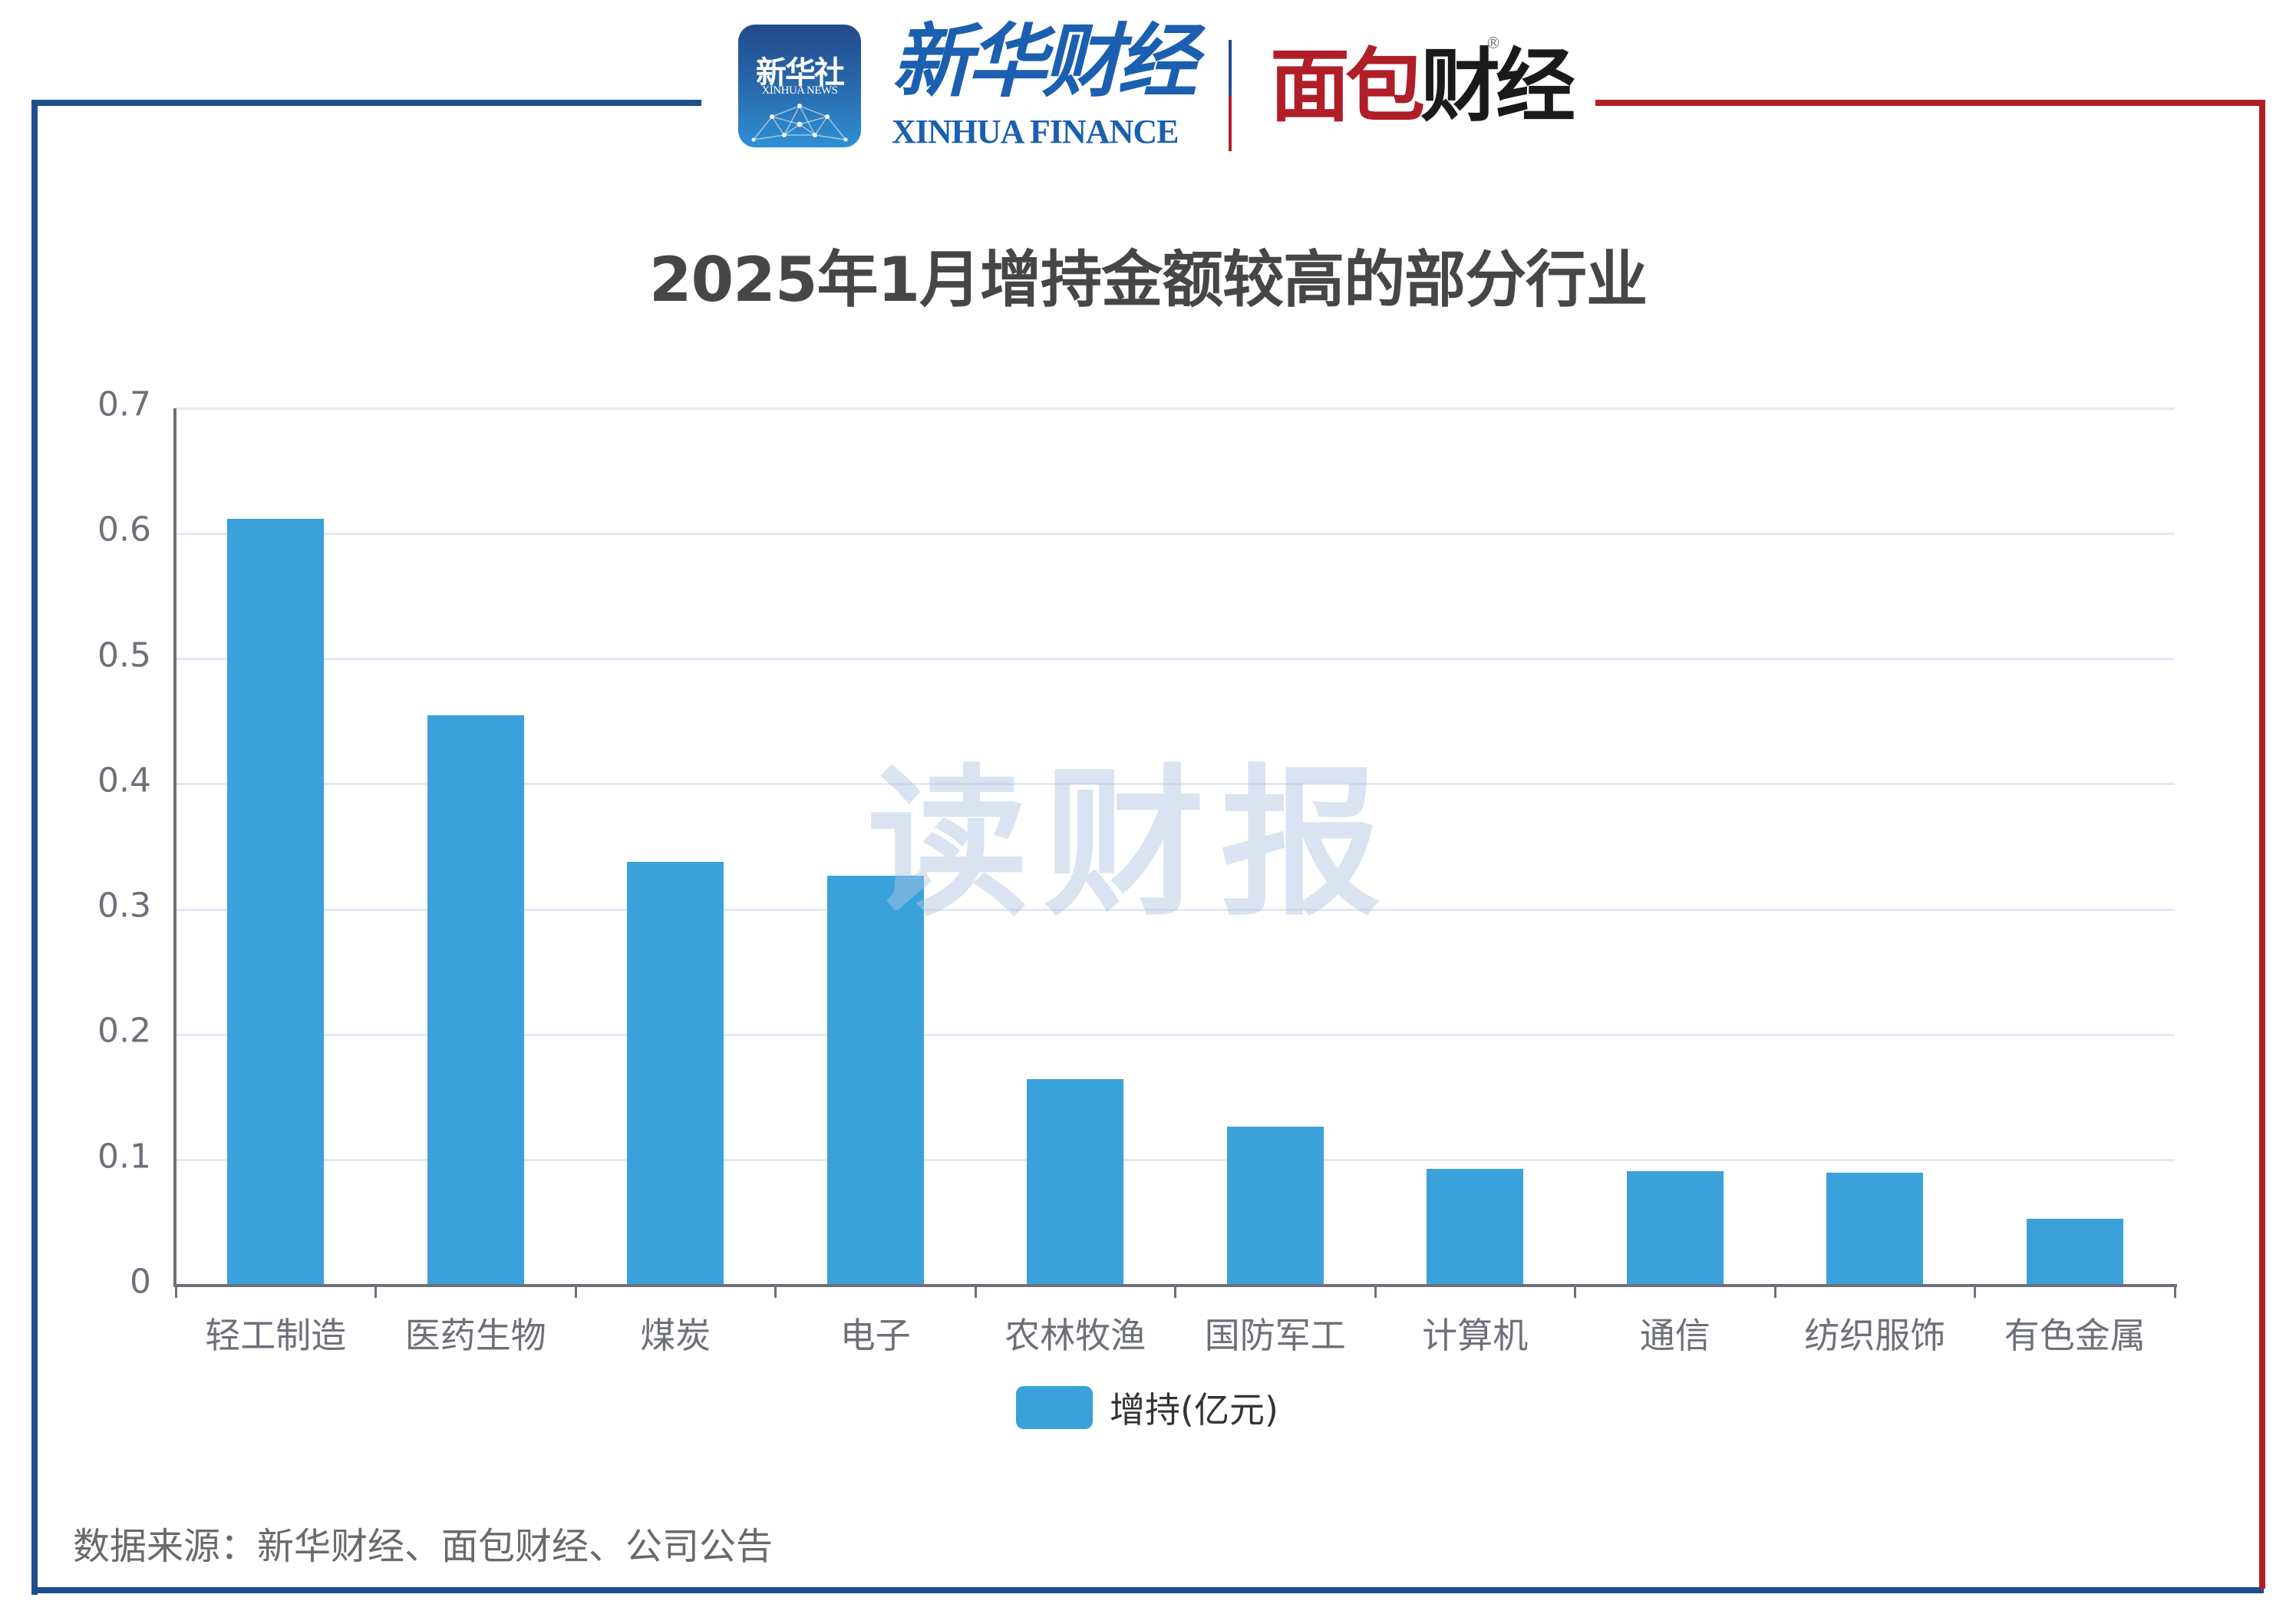  Describe the element at coordinates (1347, 86) in the screenshot. I see `mianbao-logo-red-part: 面包` at that location.